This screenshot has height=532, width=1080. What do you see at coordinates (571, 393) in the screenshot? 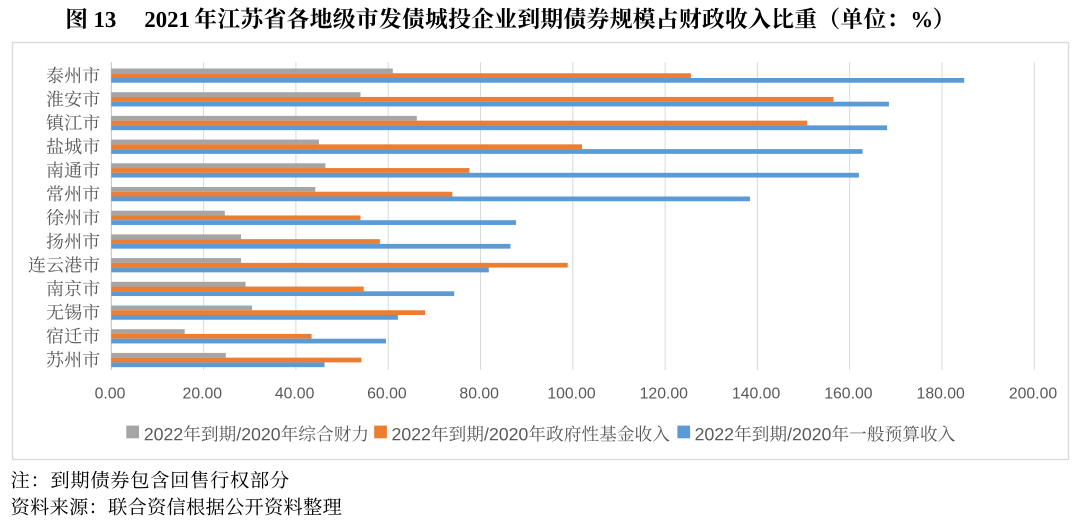
I see `svg-text: 100.00` at bounding box center [571, 393].